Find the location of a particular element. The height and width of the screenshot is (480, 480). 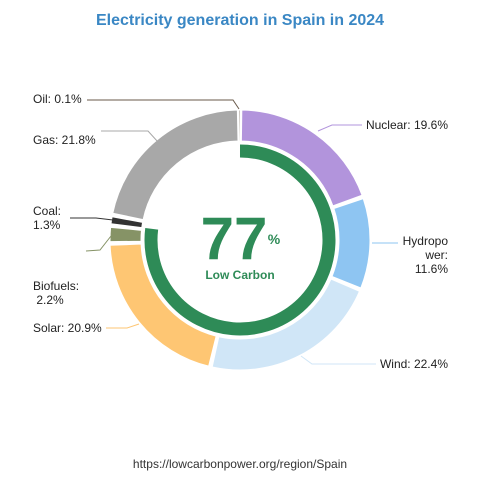

leader-line-oil is located at coordinates (163, 104).